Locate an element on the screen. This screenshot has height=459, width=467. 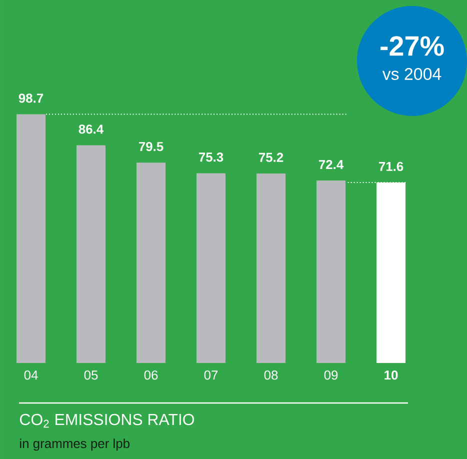
data-label: 72.4 is located at coordinates (331, 165).